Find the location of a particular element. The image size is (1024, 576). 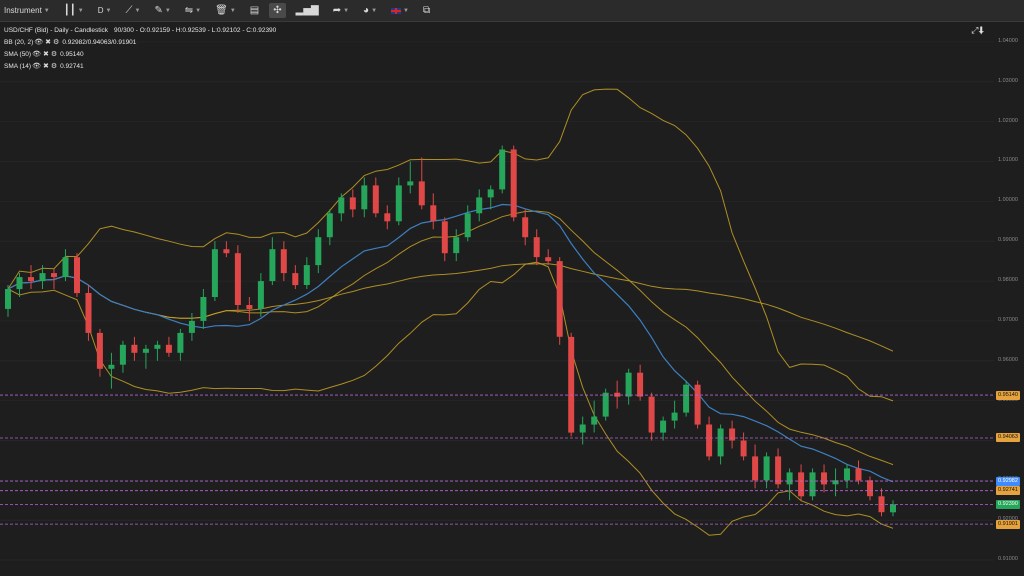

price-tag: 0.92390 is located at coordinates (1008, 505).